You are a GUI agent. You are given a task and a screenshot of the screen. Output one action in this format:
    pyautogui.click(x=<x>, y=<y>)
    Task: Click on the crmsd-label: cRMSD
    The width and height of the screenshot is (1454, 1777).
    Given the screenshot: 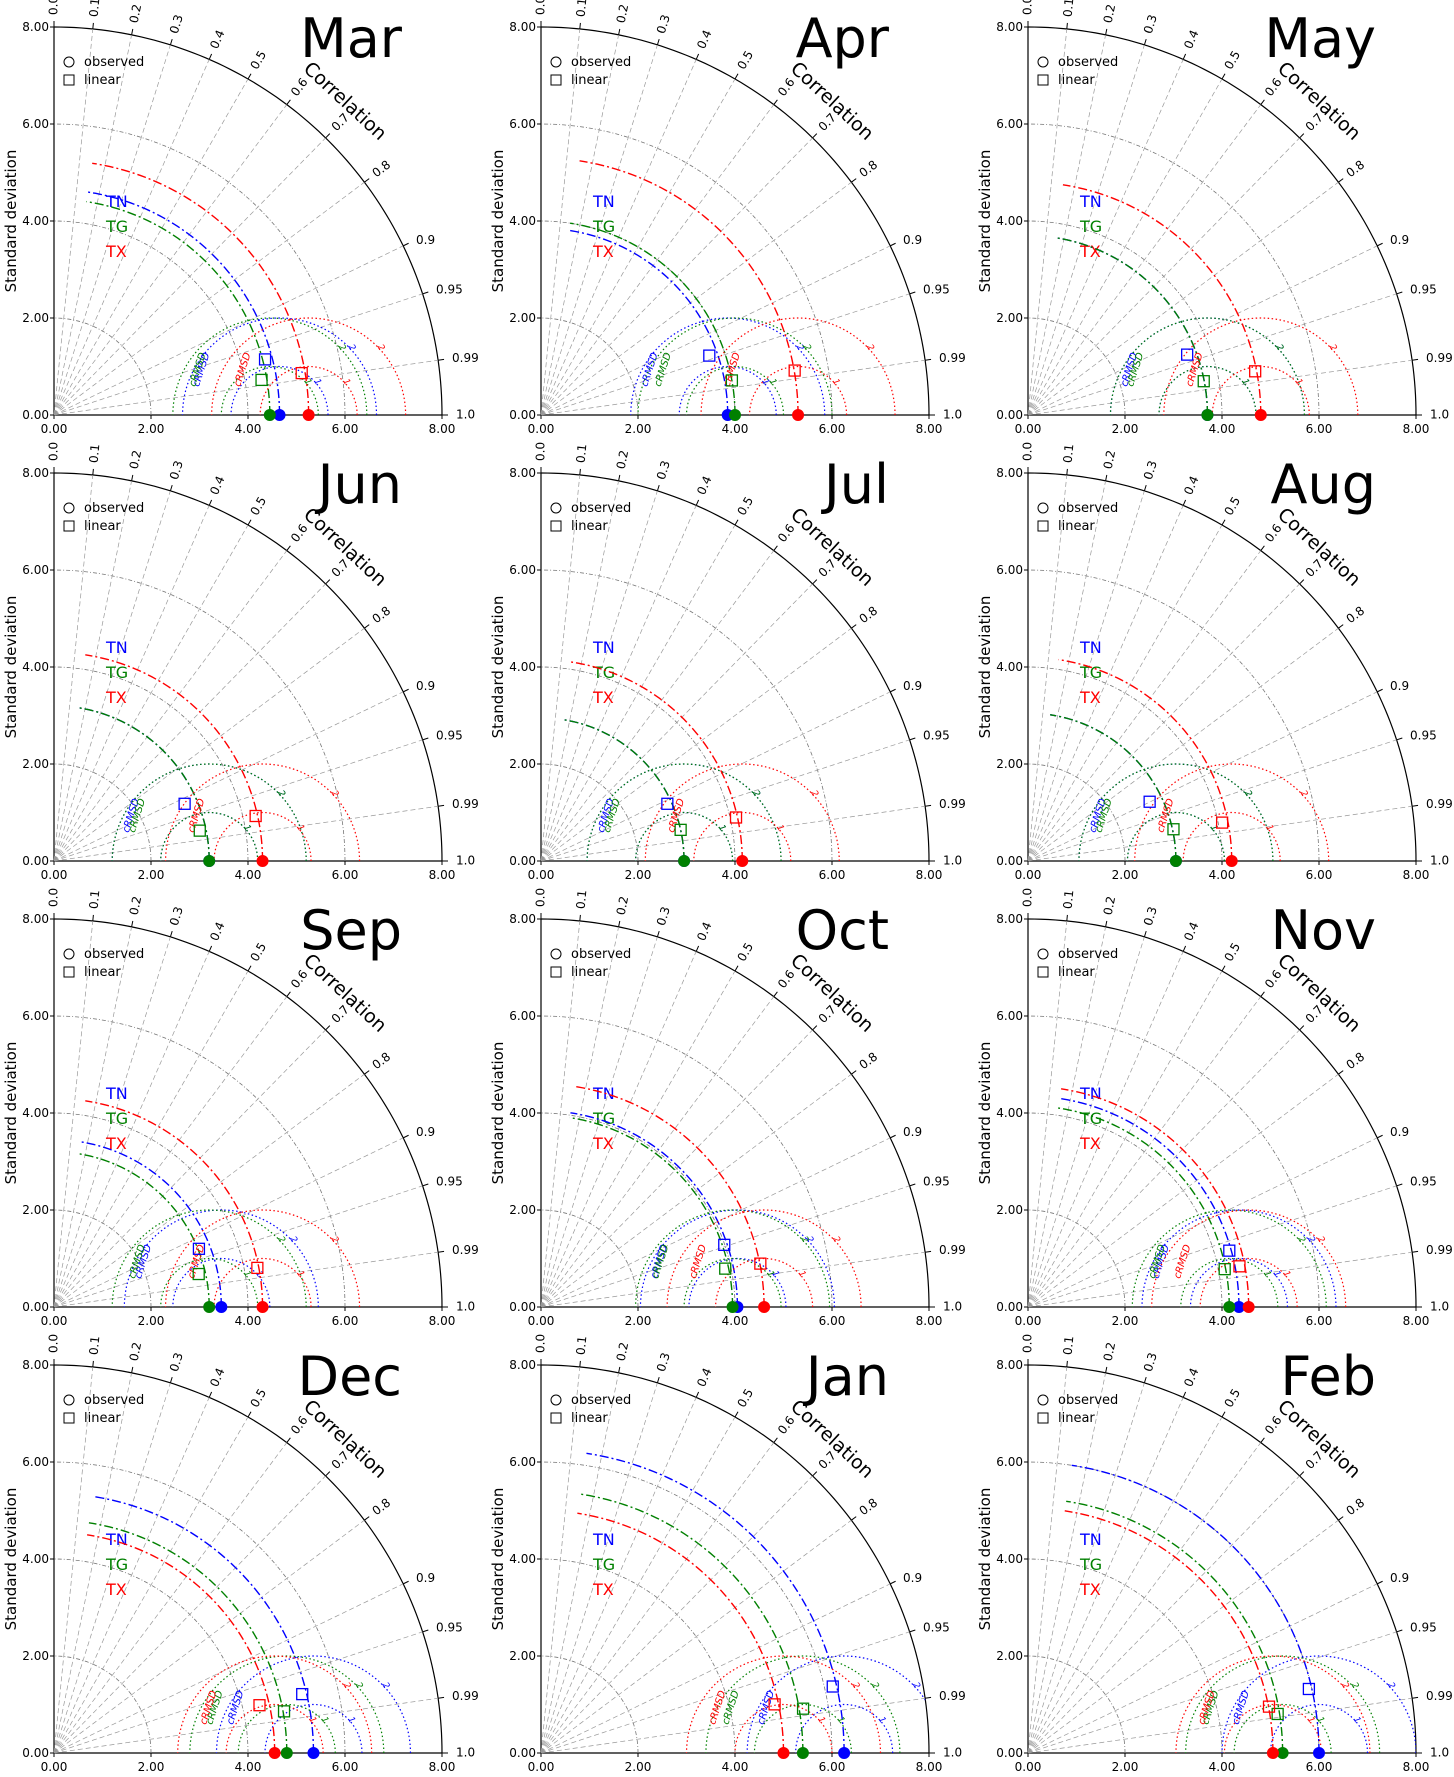 What is the action you would take?
    pyautogui.click(x=1194, y=369)
    